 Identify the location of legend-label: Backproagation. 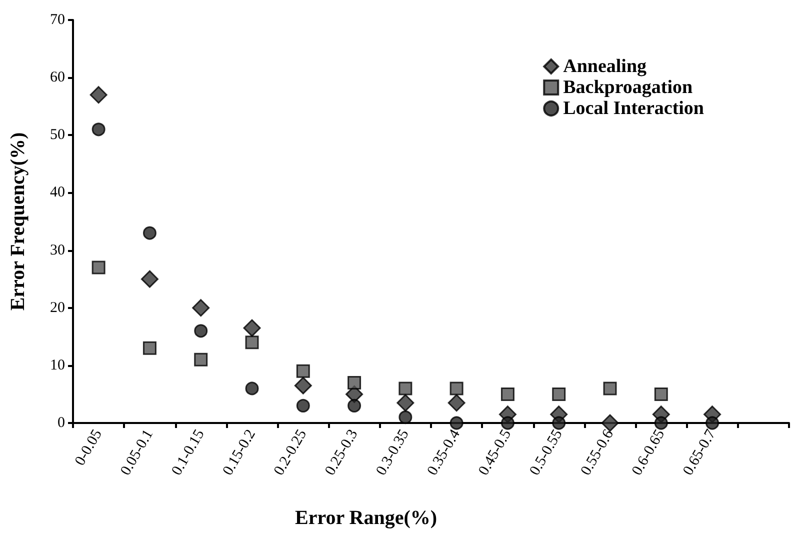
(628, 87).